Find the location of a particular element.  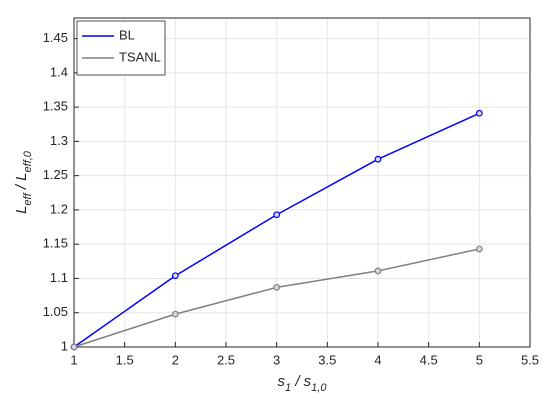

y-tick-label: 1.15 is located at coordinates (55, 243).